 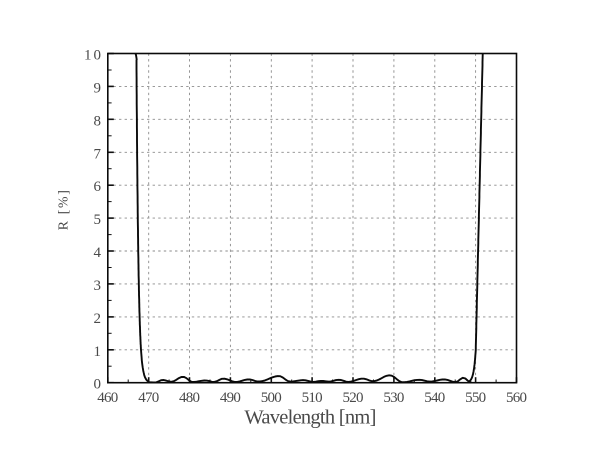 What do you see at coordinates (98, 352) in the screenshot?
I see `svg-text: 1` at bounding box center [98, 352].